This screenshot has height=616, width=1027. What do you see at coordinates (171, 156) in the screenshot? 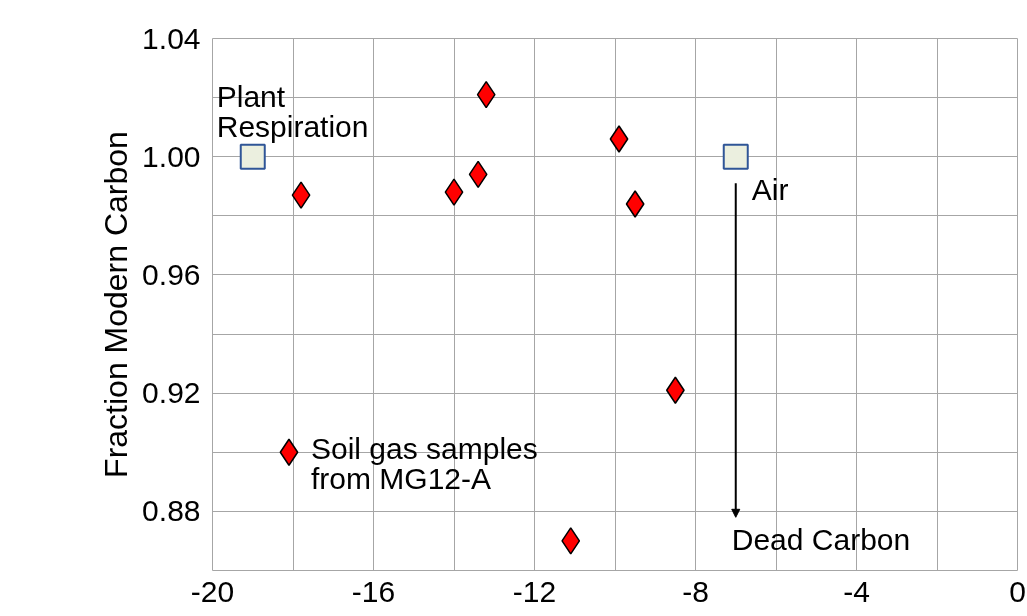
I see `text: 1.00` at bounding box center [171, 156].